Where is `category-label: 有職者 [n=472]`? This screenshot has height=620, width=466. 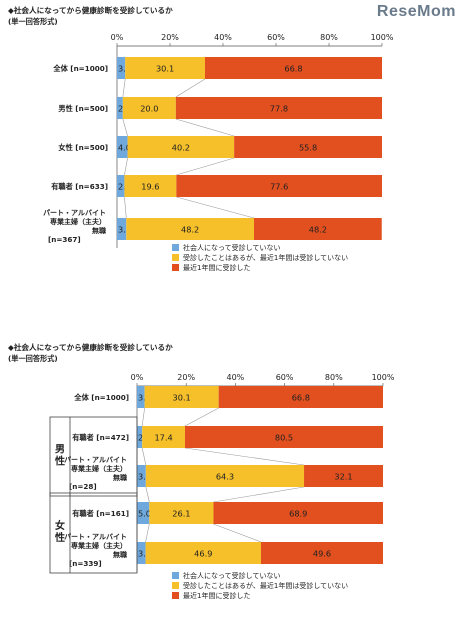
category-label: 有職者 [n=472] is located at coordinates (100, 437).